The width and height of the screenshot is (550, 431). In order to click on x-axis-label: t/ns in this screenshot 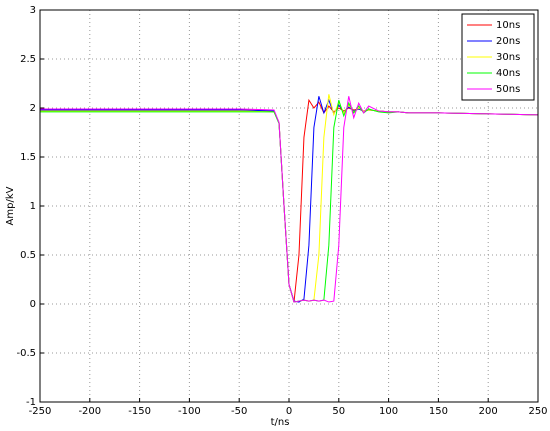, I will do `click(280, 422)`.